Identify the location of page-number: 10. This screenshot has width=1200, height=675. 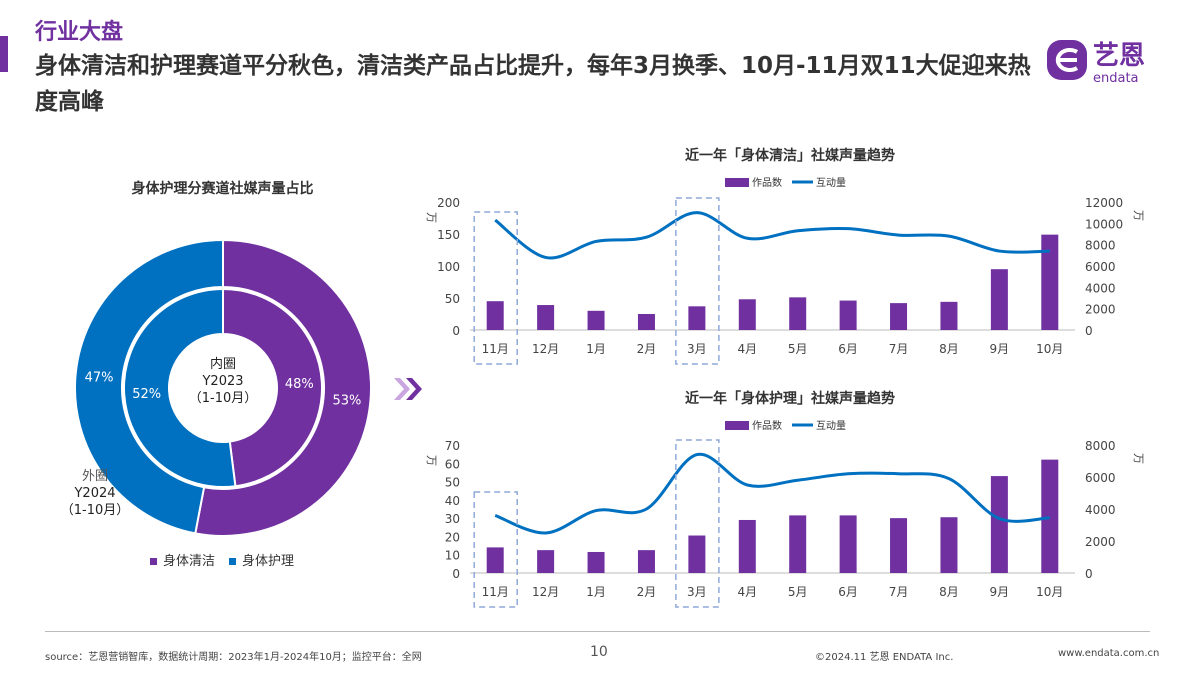
(599, 652).